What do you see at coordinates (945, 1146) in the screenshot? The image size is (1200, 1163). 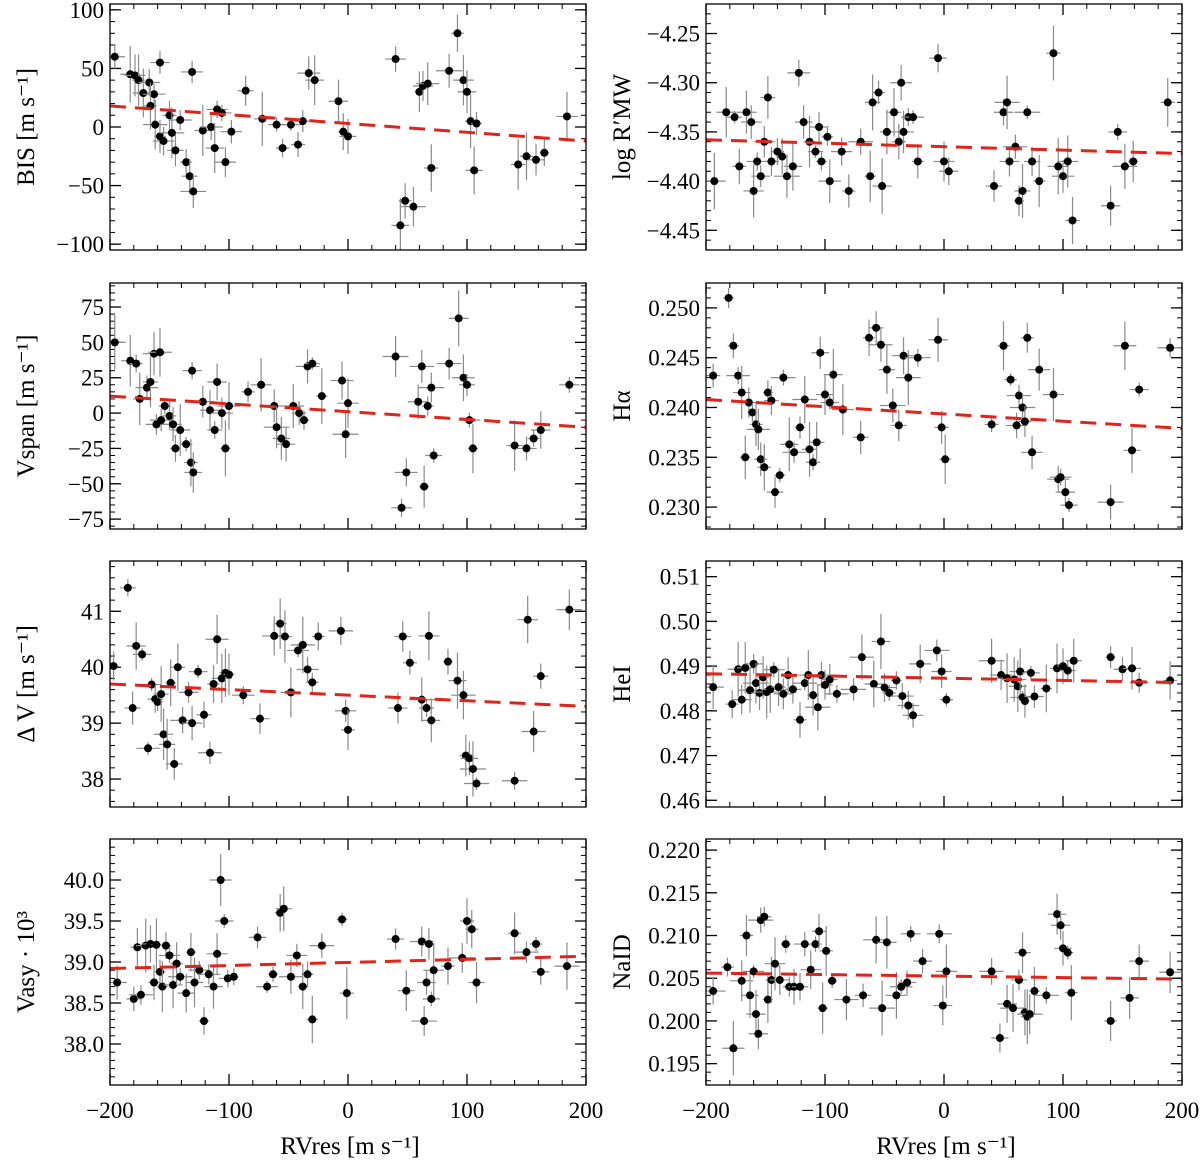 I see `x-axis-label: RVres [m s⁻¹]` at bounding box center [945, 1146].